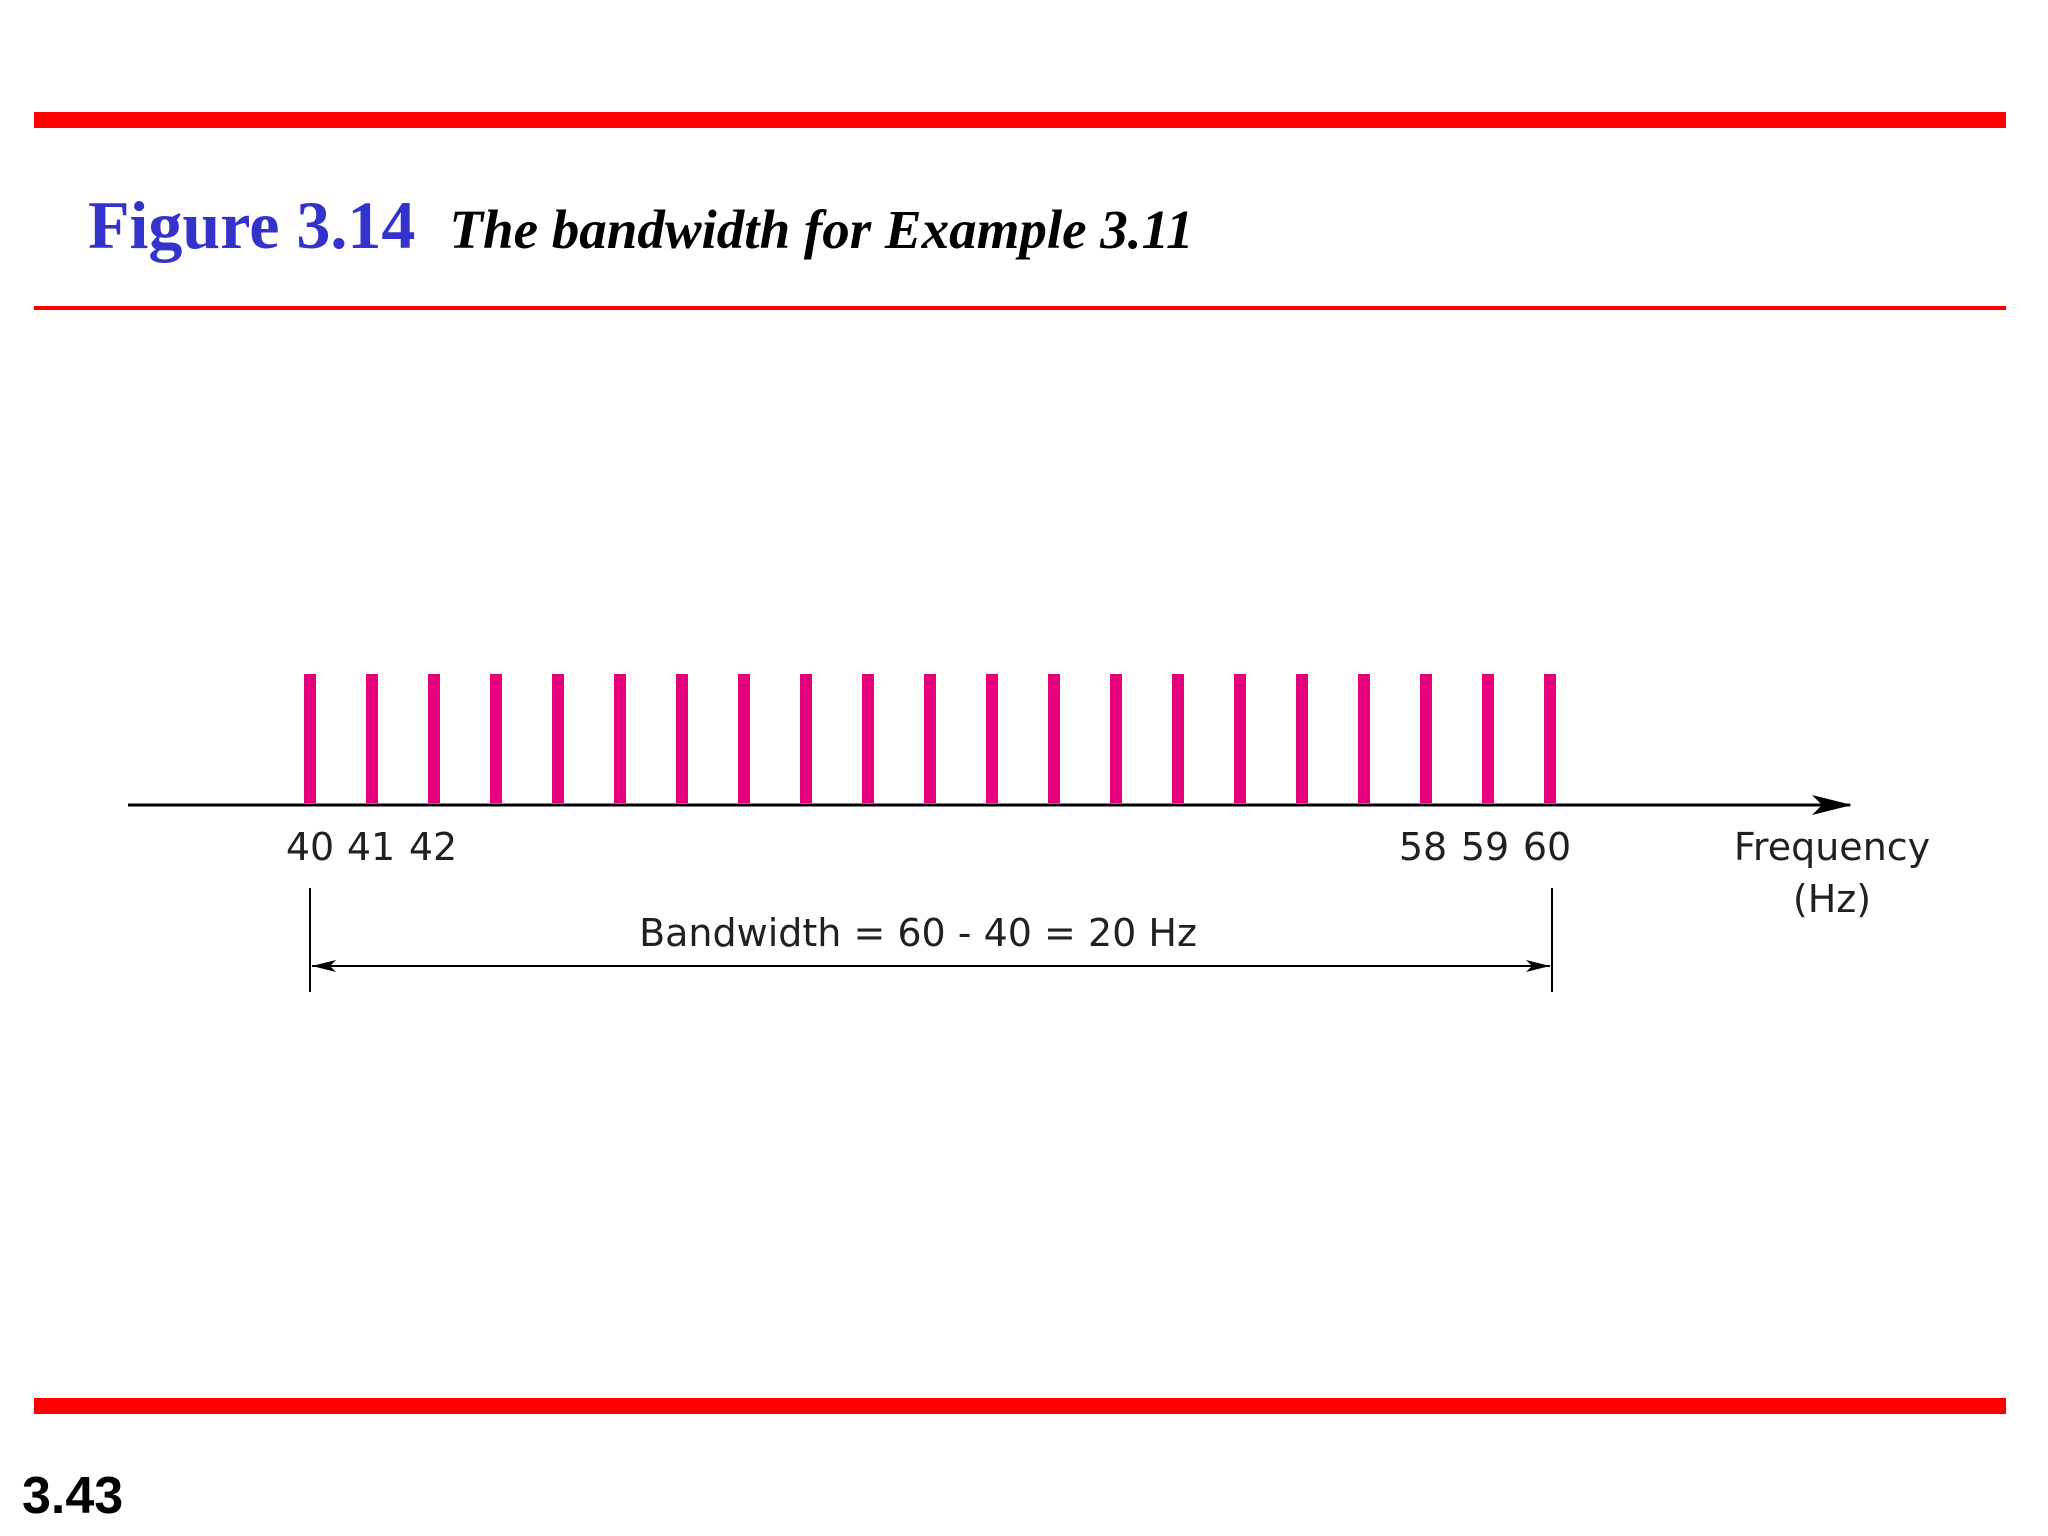  I want to click on figure-caption: The bandwidth for Example 3.11, so click(821, 229).